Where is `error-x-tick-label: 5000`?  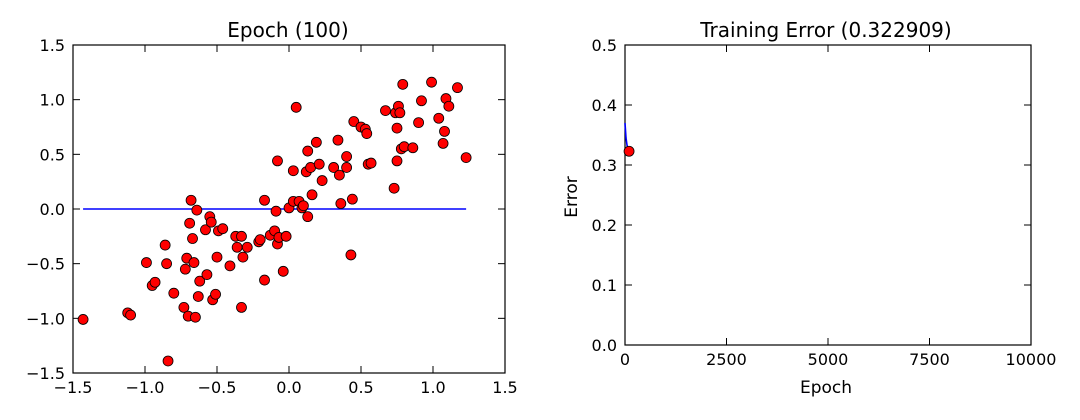
error-x-tick-label: 5000 is located at coordinates (828, 359).